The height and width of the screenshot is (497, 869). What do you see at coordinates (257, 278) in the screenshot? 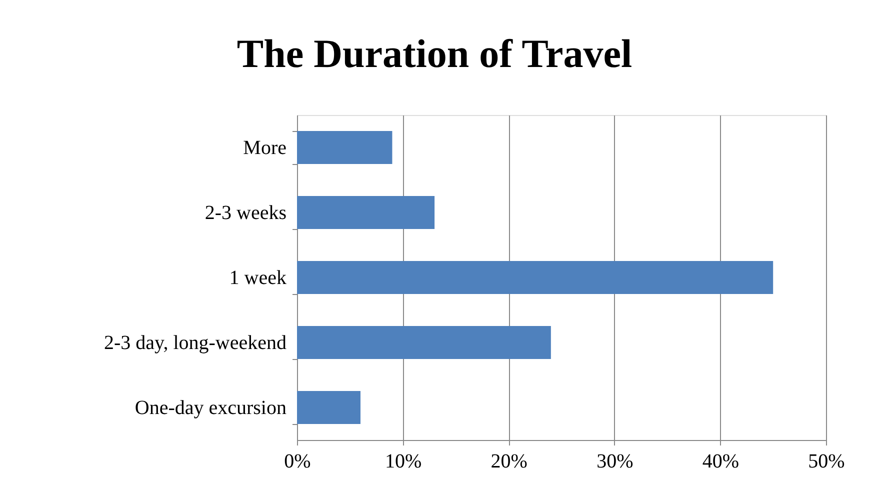
I see `y-tick-label: 1 week` at bounding box center [257, 278].